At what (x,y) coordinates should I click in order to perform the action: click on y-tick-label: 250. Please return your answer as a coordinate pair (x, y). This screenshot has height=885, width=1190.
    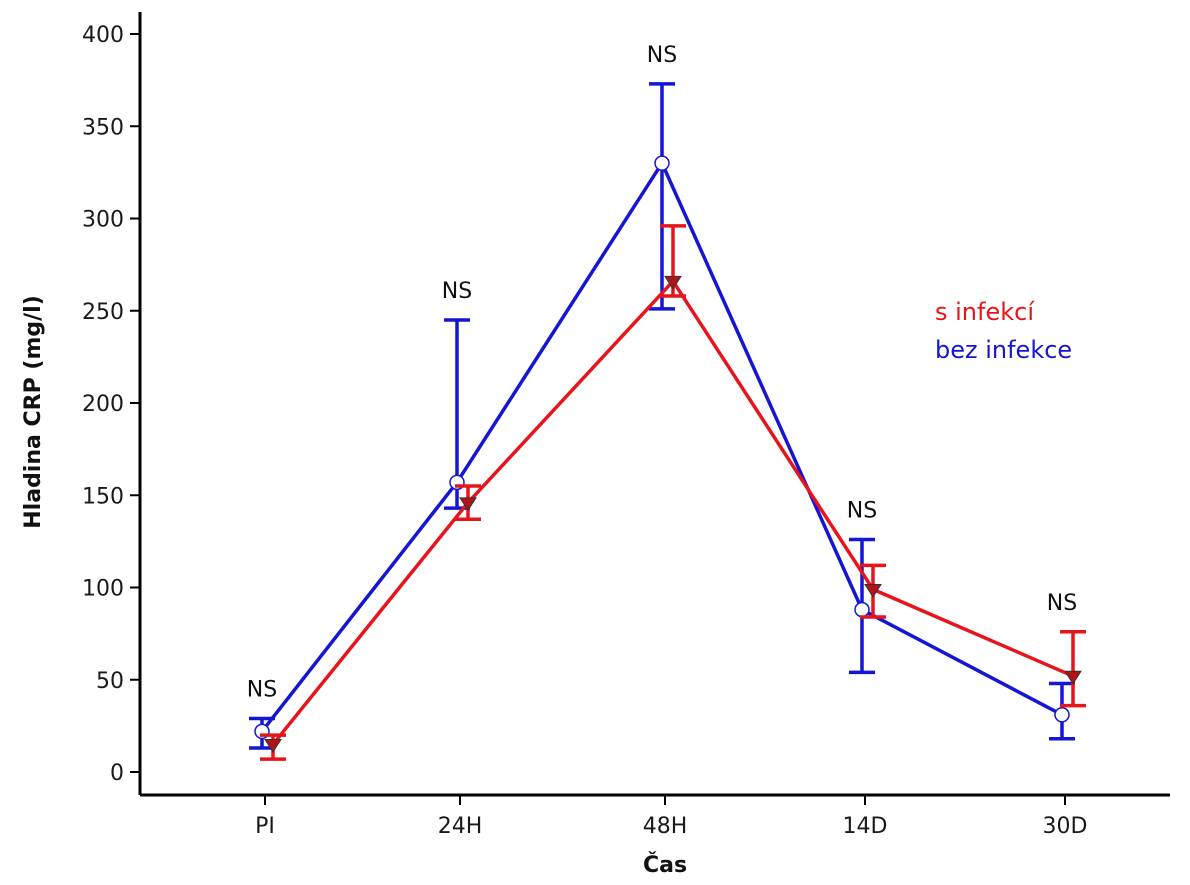
    Looking at the image, I should click on (103, 312).